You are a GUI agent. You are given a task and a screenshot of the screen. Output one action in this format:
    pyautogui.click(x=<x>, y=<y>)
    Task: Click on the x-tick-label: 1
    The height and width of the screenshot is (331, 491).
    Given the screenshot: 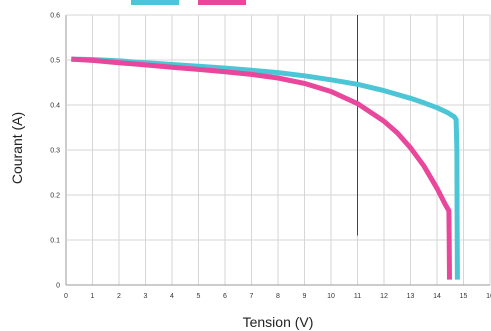 What is the action you would take?
    pyautogui.click(x=93, y=296)
    